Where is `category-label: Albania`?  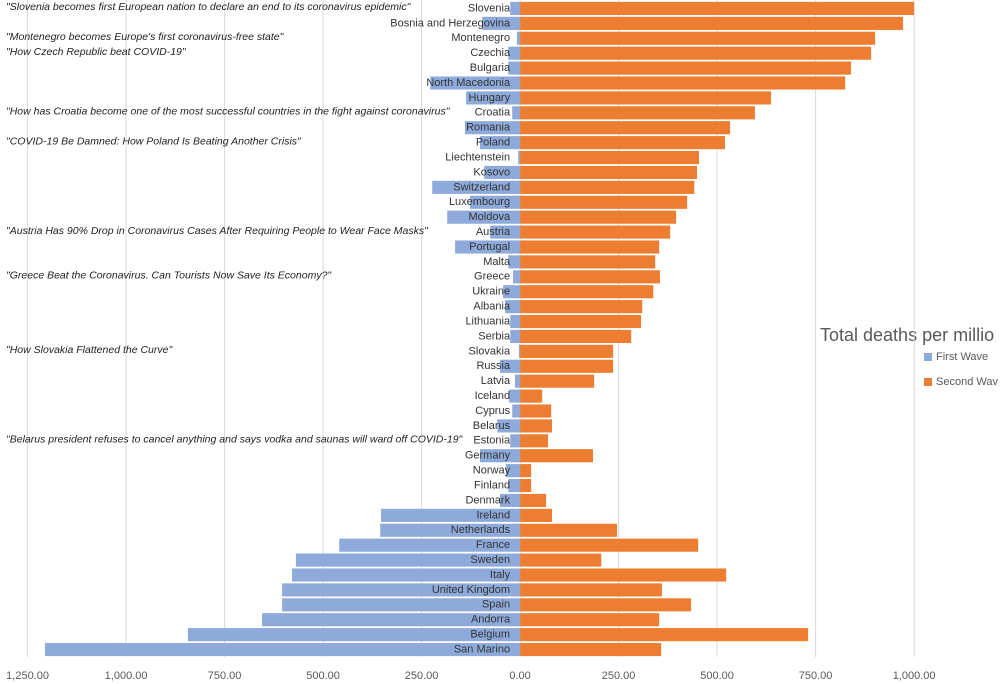 category-label: Albania is located at coordinates (492, 307).